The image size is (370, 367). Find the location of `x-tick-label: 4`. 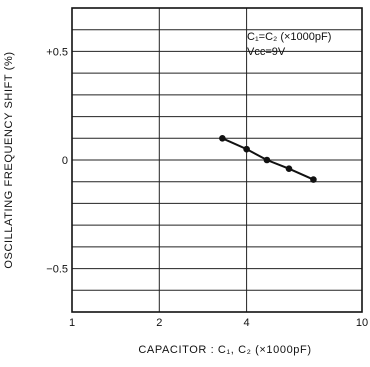

x-tick-label: 4 is located at coordinates (247, 323).